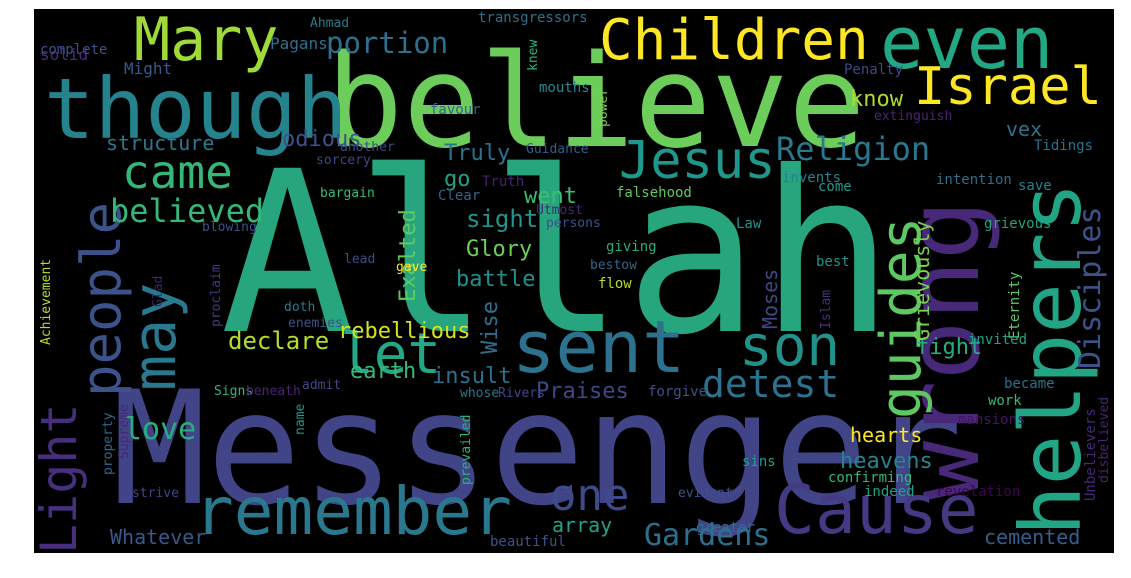 The image size is (1131, 578). I want to click on word-name: name, so click(300, 419).